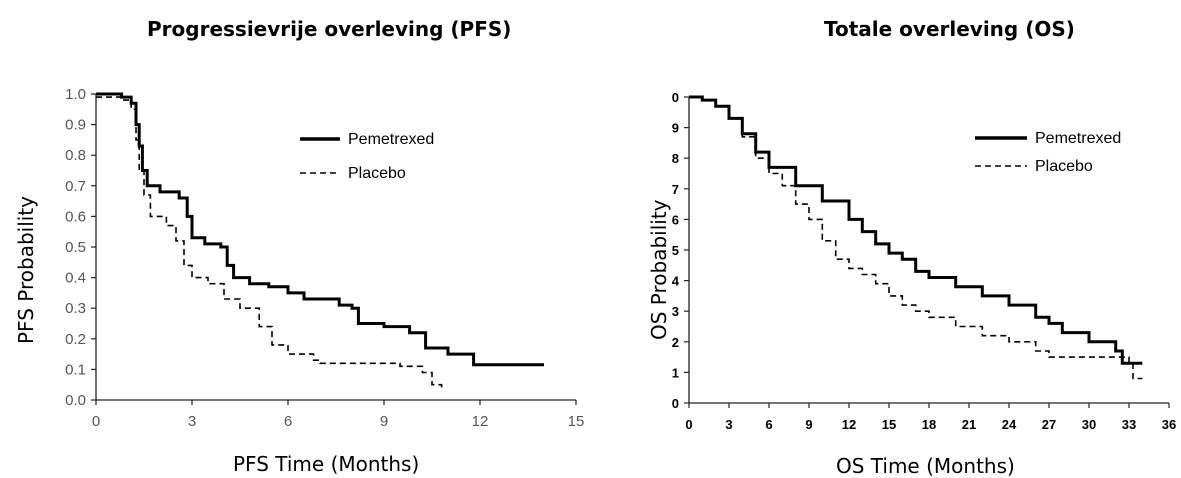 The image size is (1181, 478). I want to click on os-y-tick-label: 3, so click(675, 311).